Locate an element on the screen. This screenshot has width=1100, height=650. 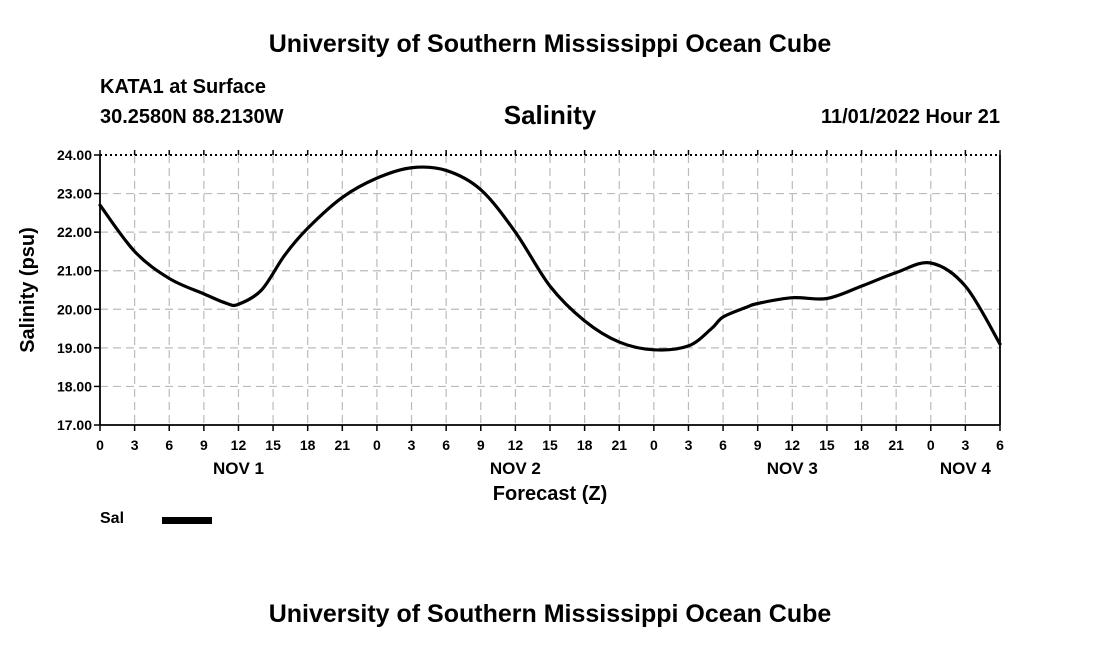
legend-label: Sal is located at coordinates (112, 518).